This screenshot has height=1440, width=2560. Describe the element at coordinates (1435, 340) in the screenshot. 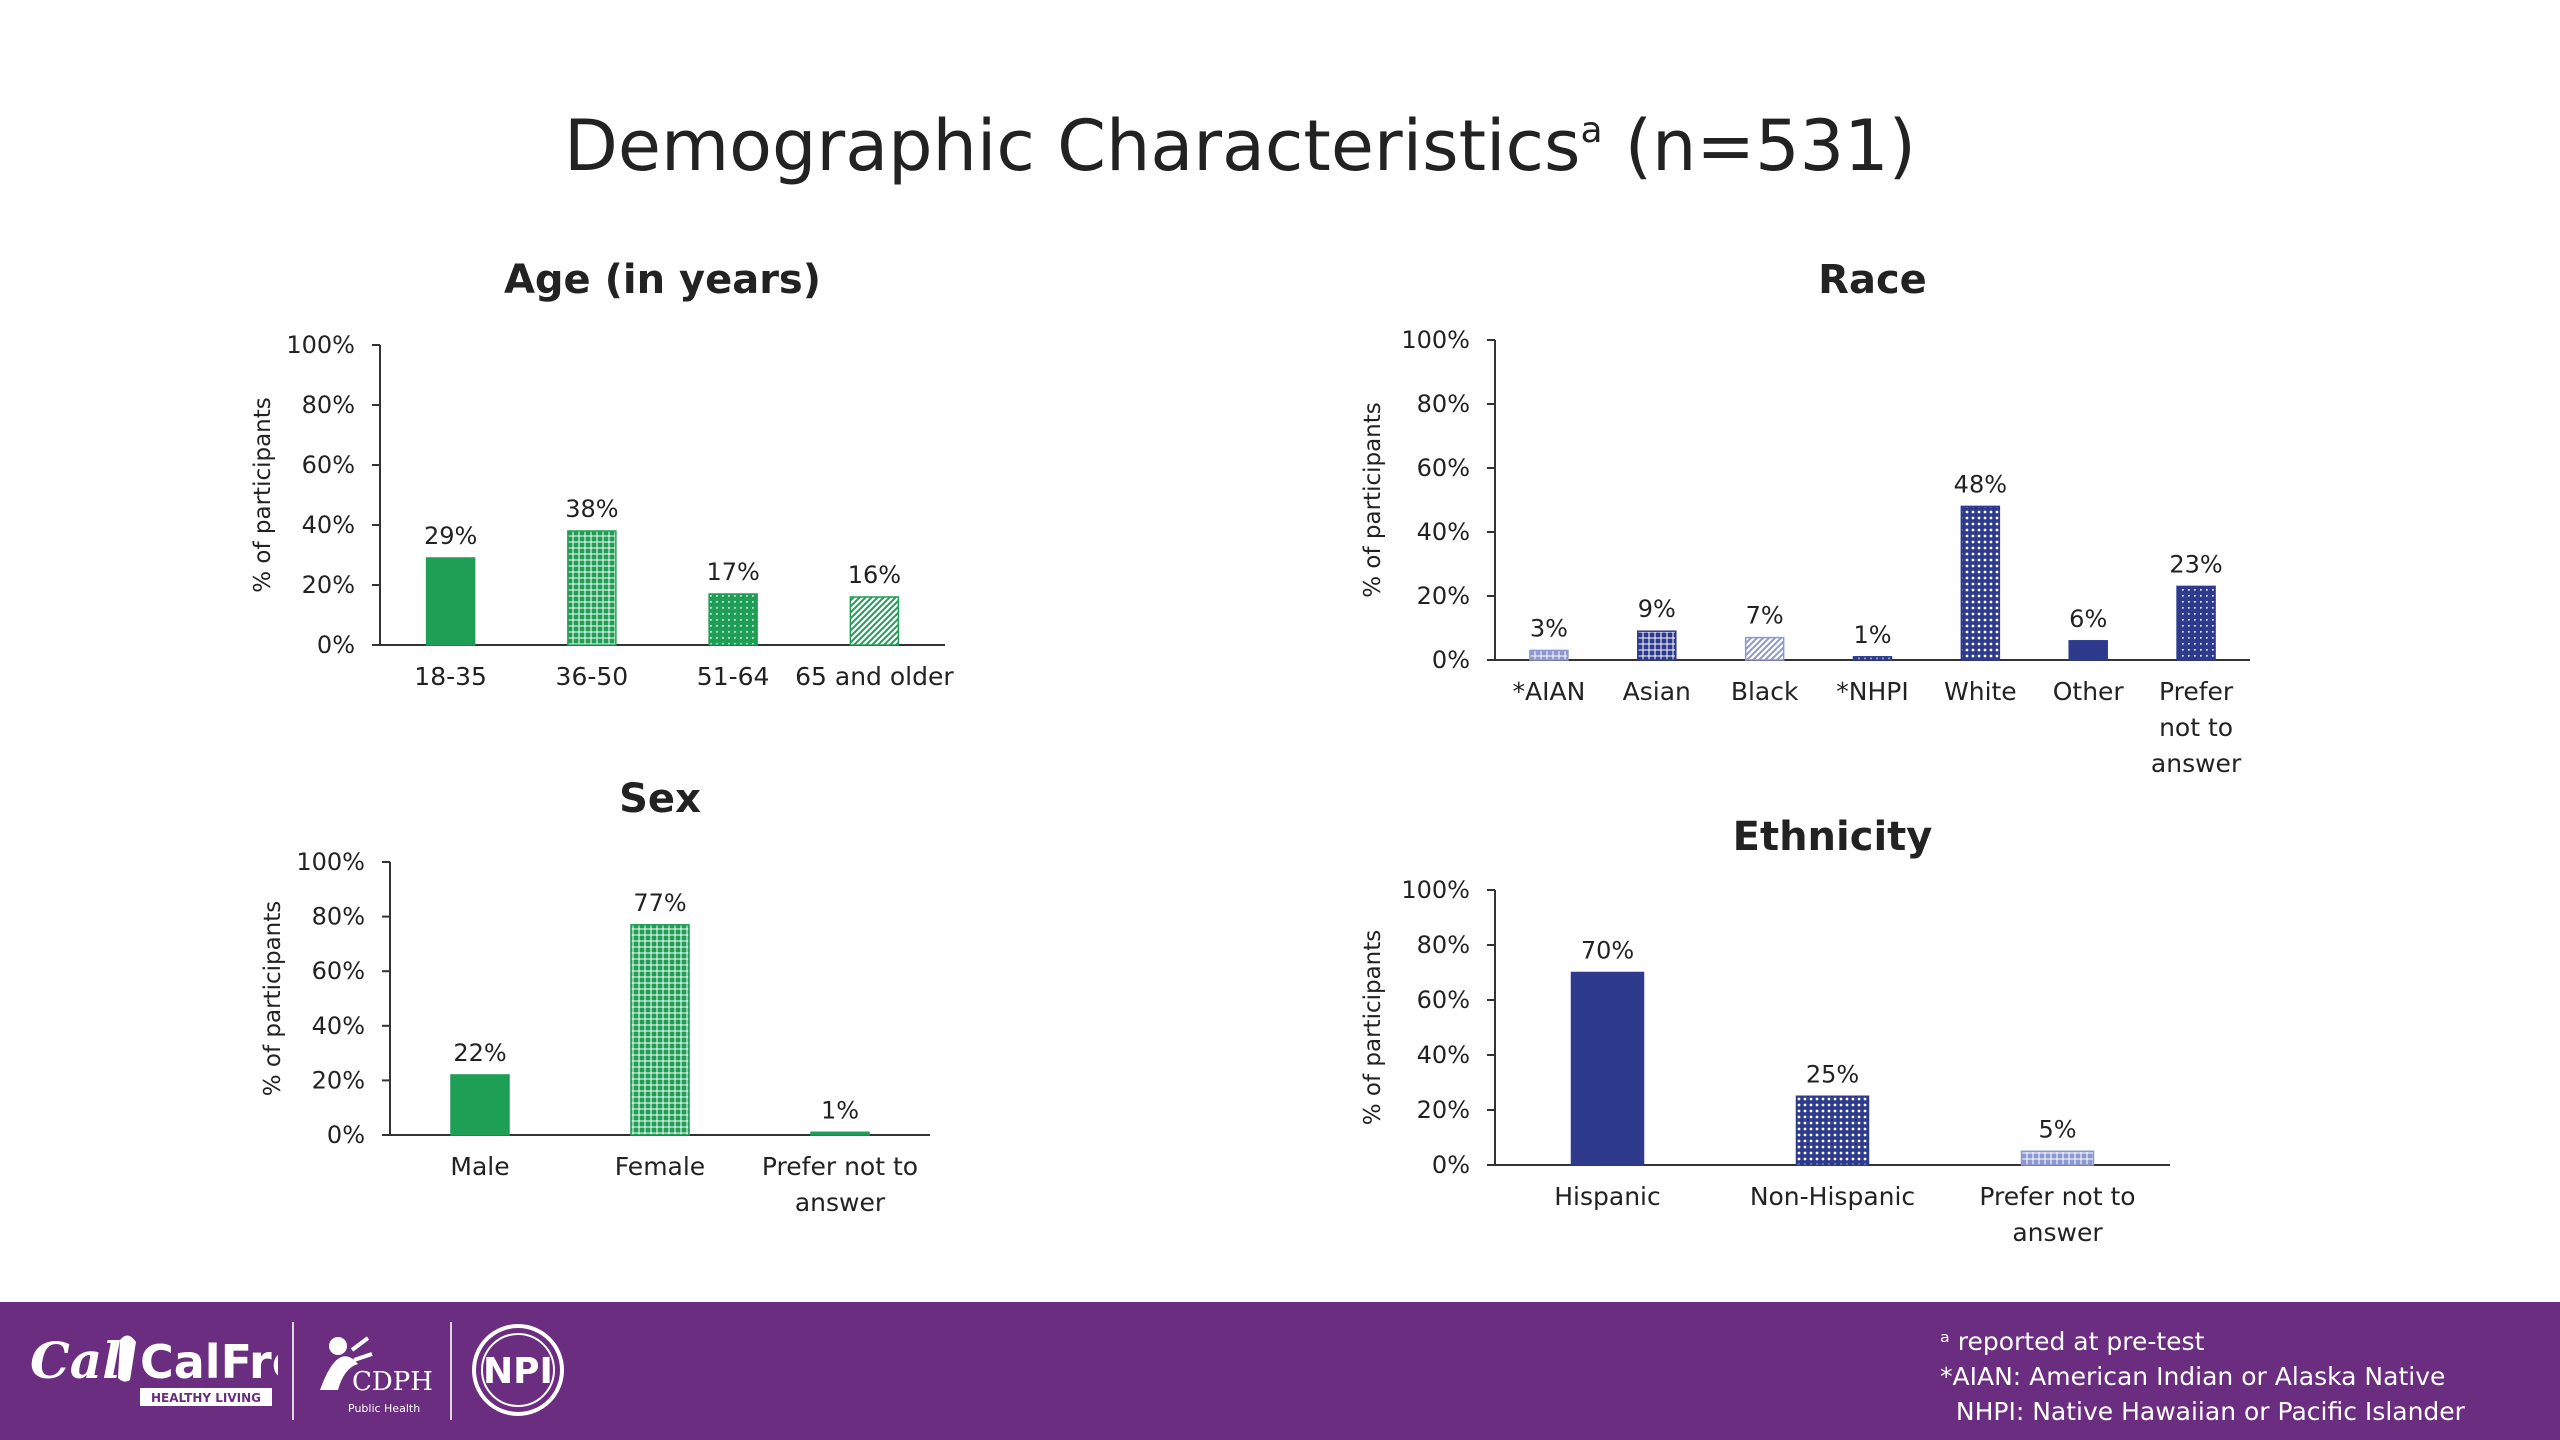

I see `race-y-tick-label: 100%` at that location.